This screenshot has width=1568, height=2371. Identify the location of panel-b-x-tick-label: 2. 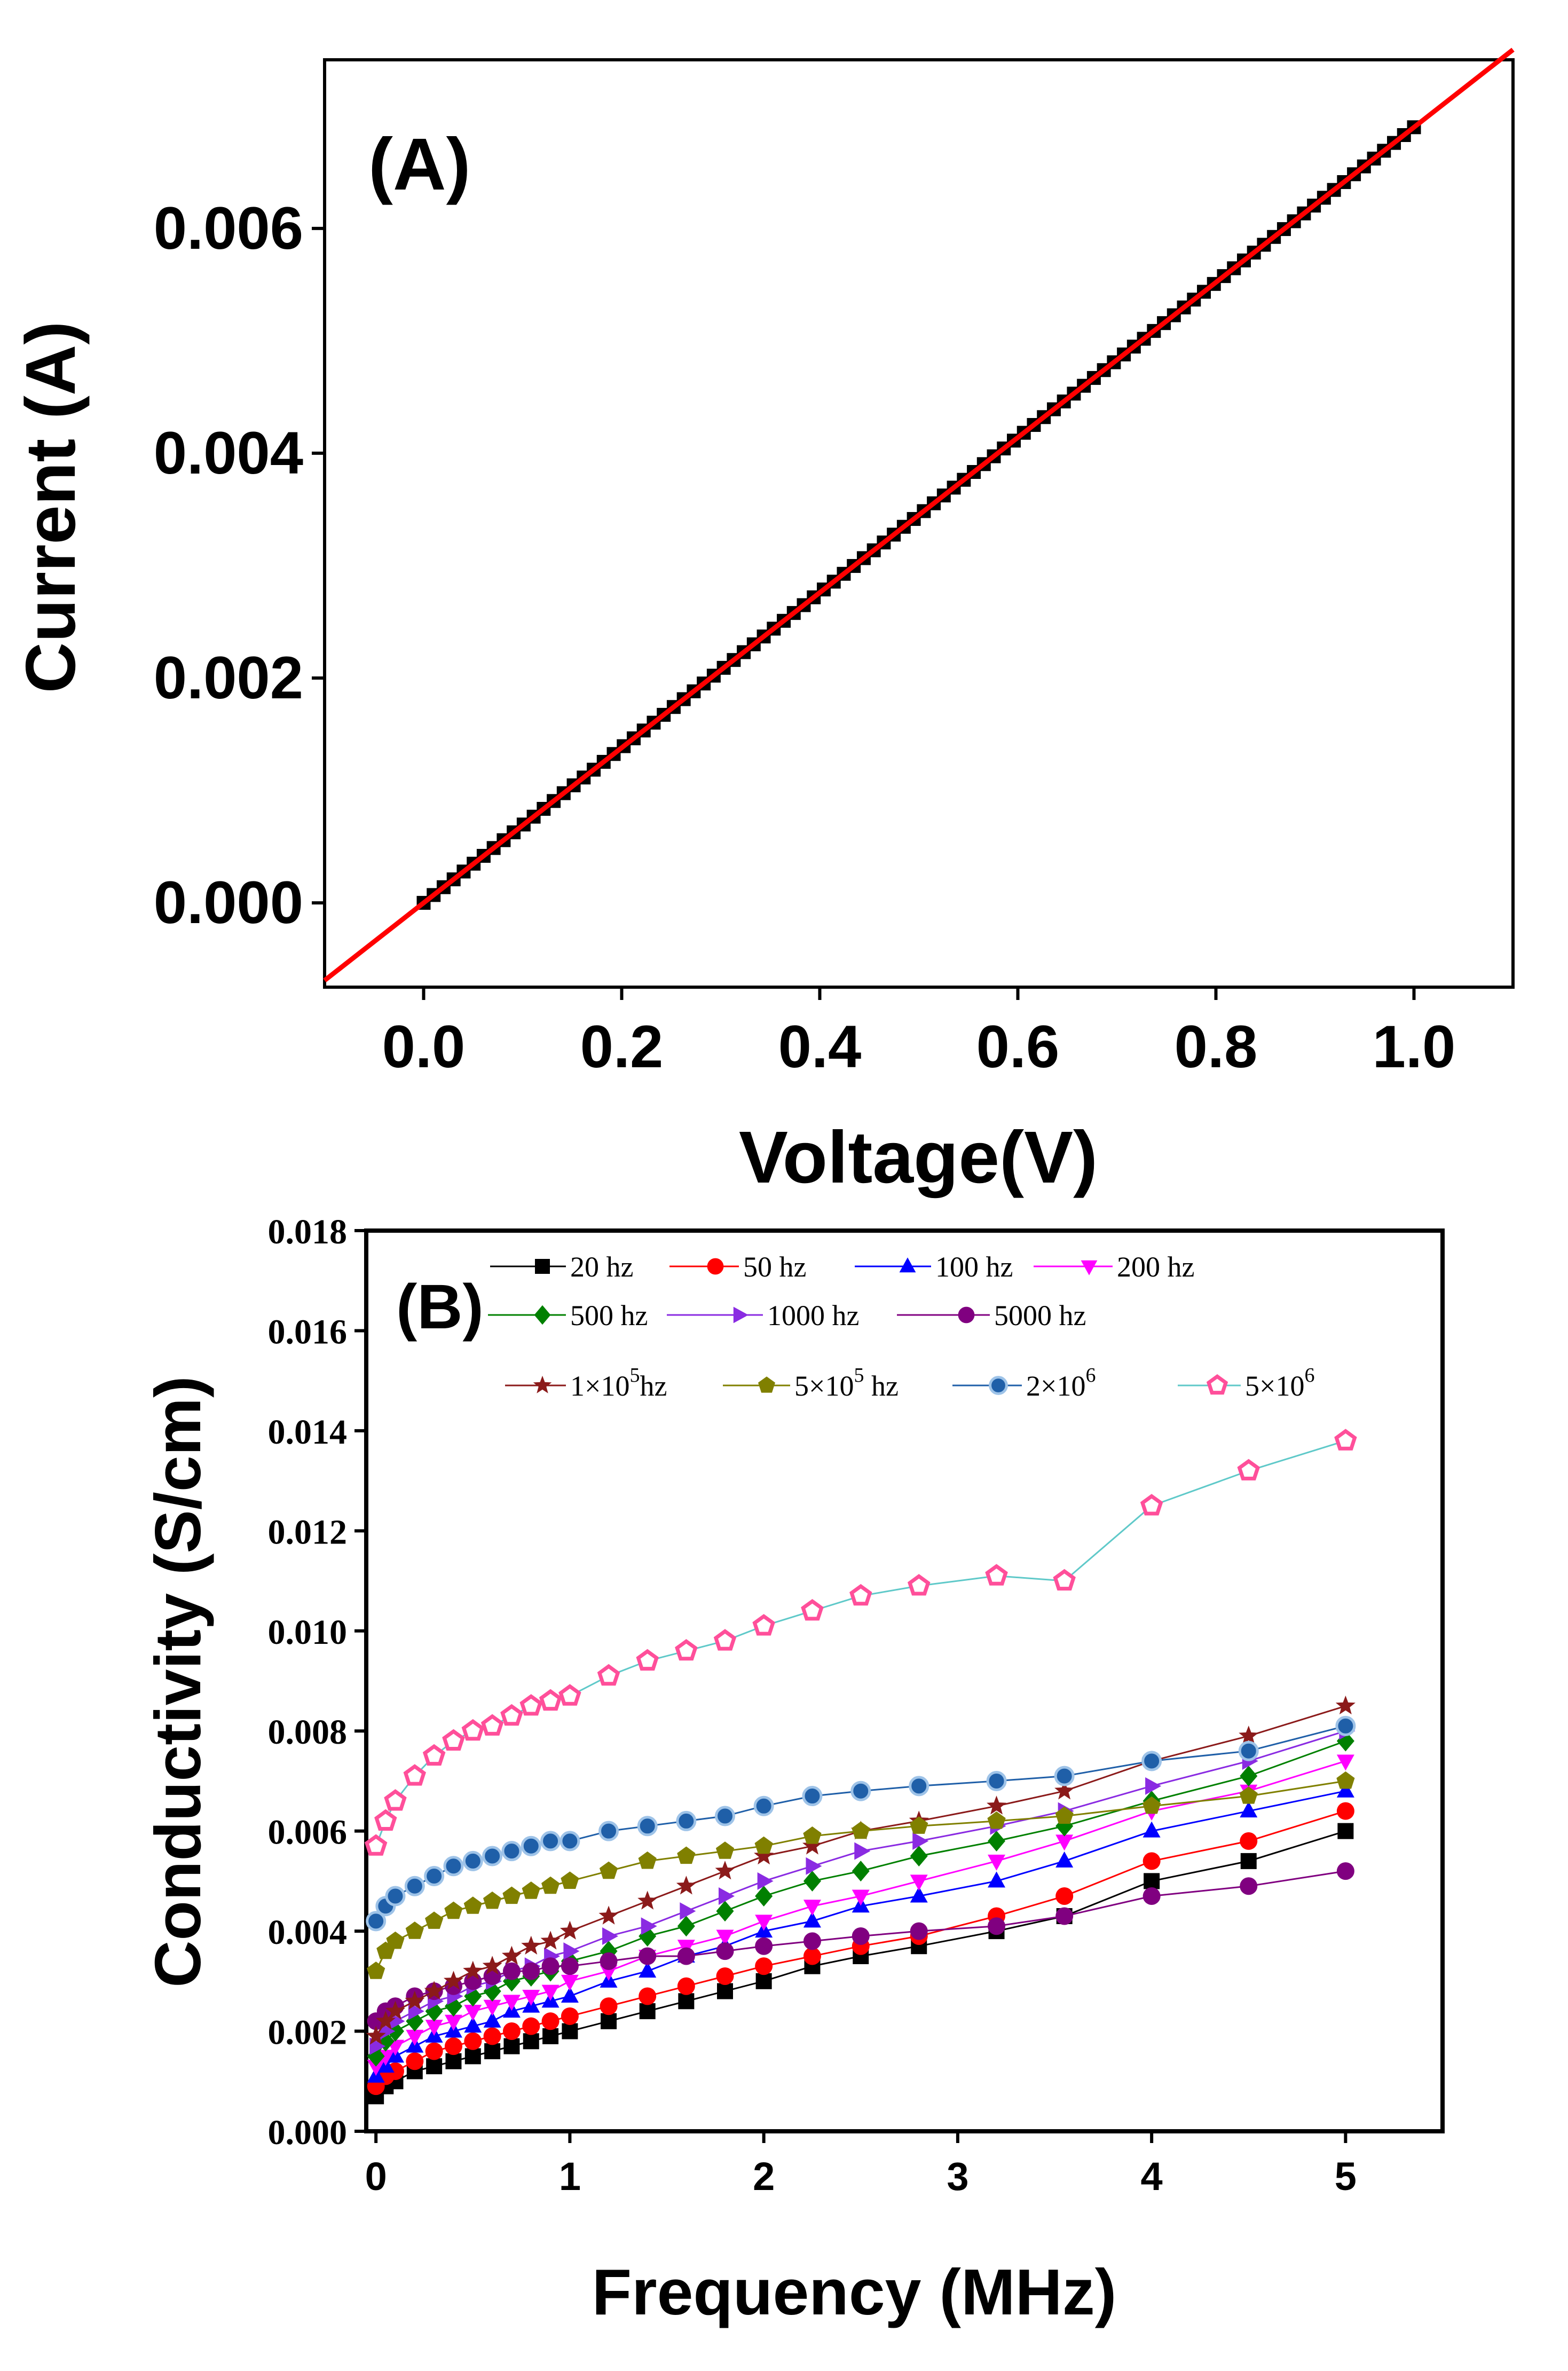
(764, 2176).